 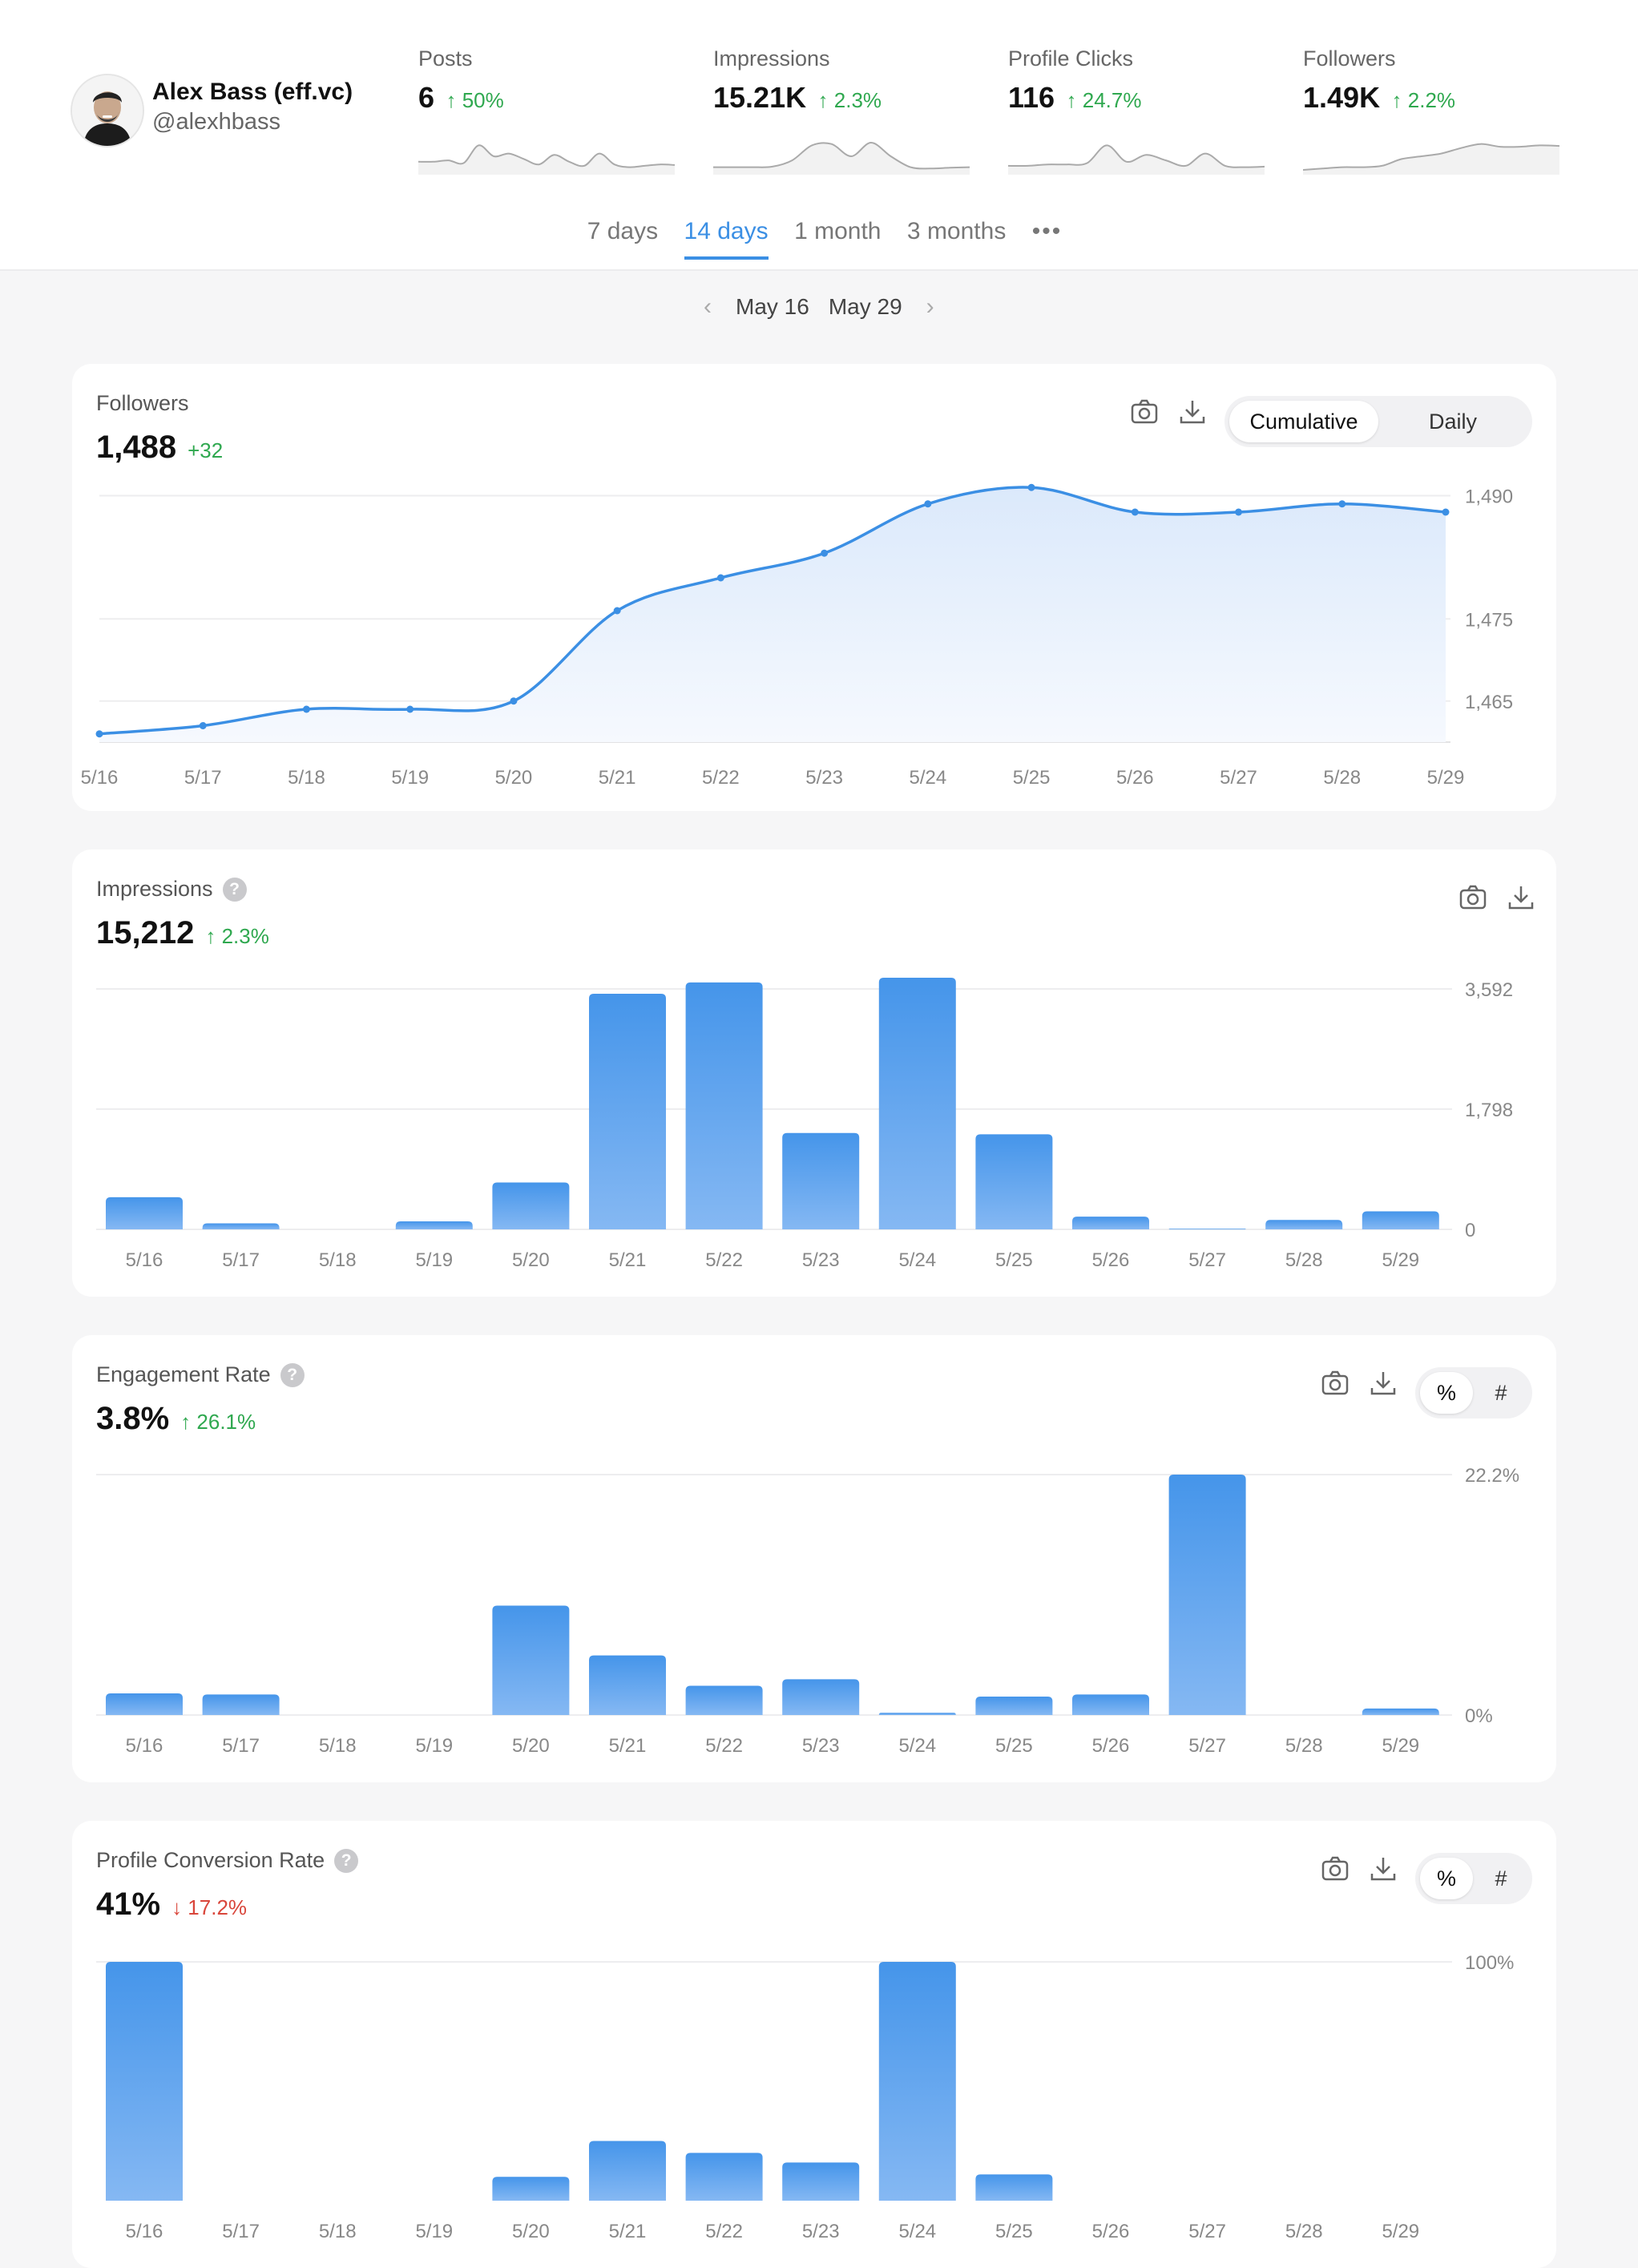 I want to click on chevron-right-icon: ›, so click(x=930, y=306).